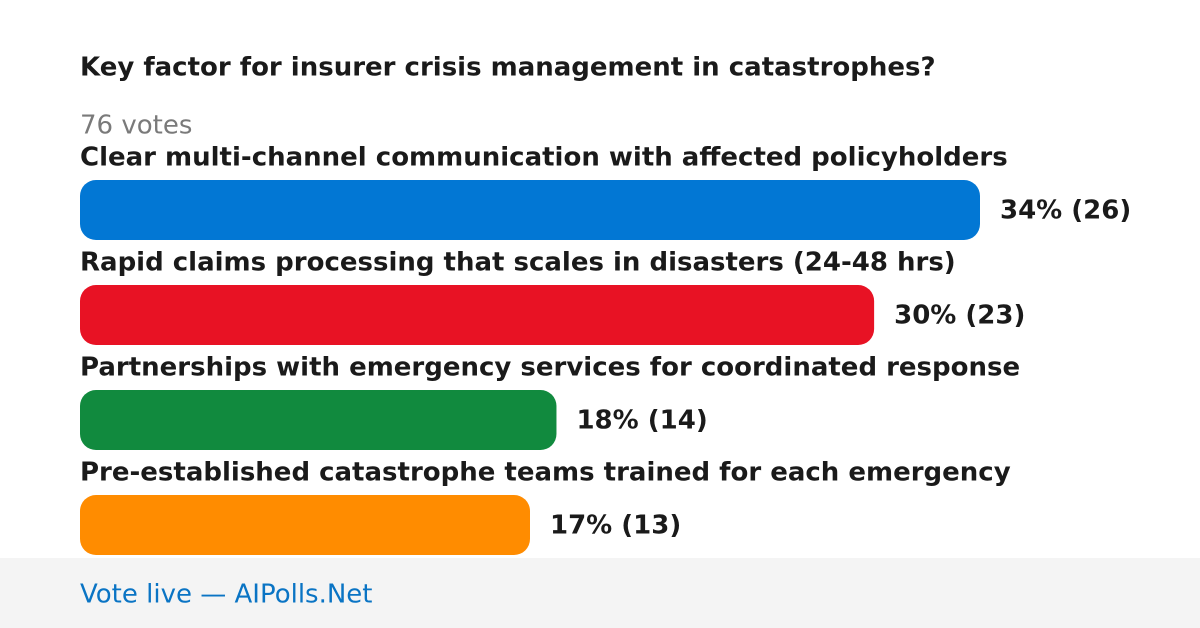 This screenshot has width=1200, height=628. What do you see at coordinates (136, 126) in the screenshot?
I see `vote-count: 76 votes` at bounding box center [136, 126].